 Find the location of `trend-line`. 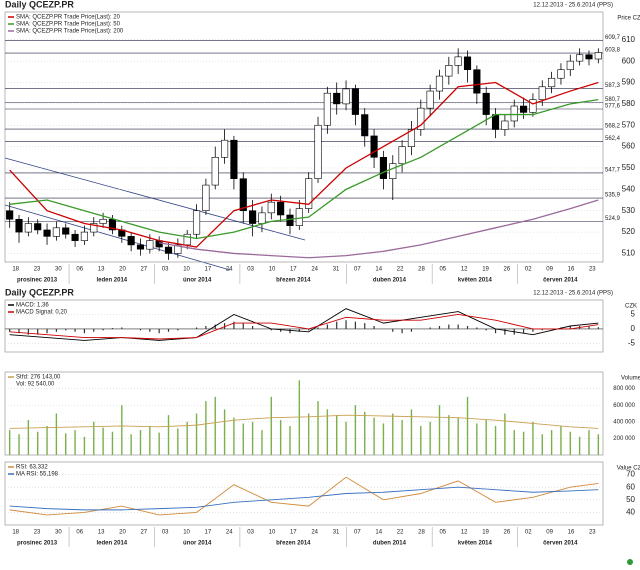

trend-line is located at coordinates (155, 199).